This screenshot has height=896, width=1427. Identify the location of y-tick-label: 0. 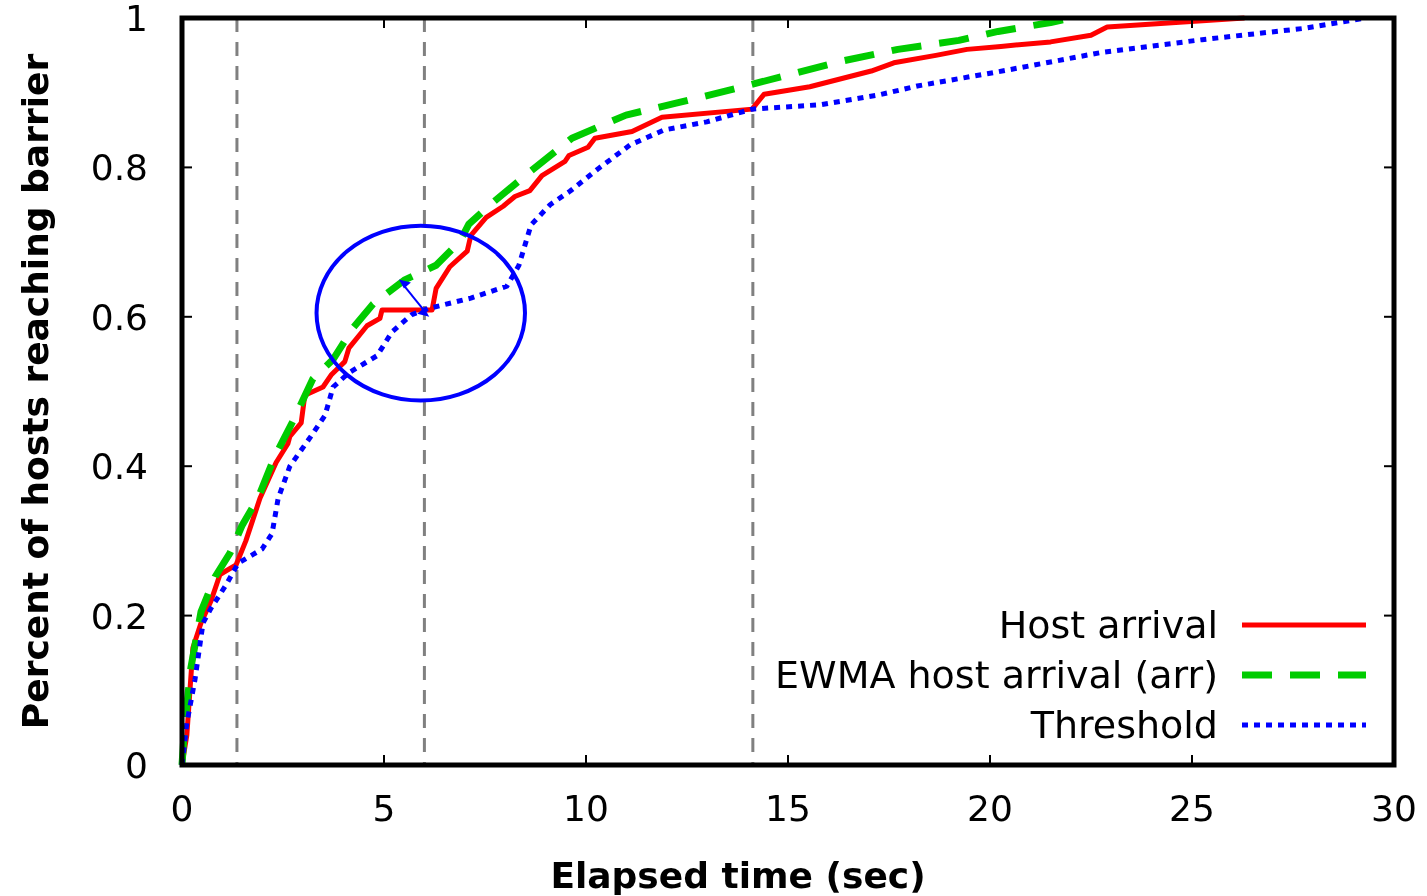
(136, 765).